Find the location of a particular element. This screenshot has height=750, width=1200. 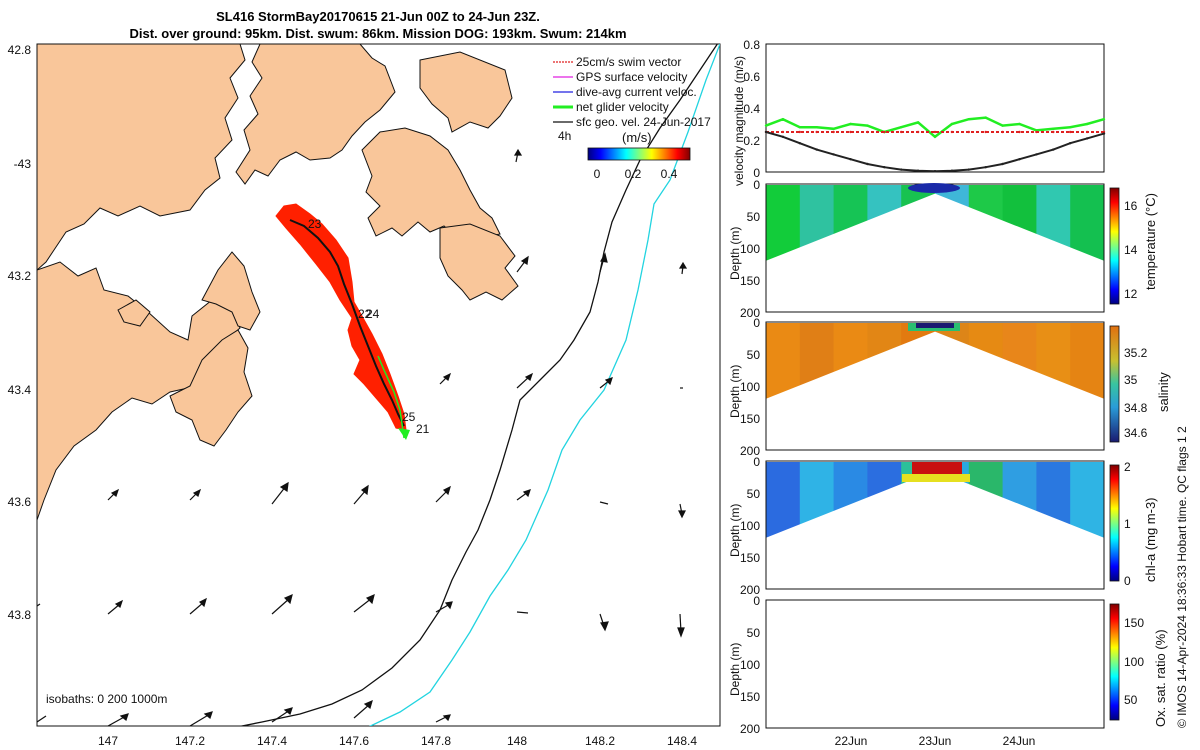

temperature-cbar-tick: 16 is located at coordinates (1131, 206).